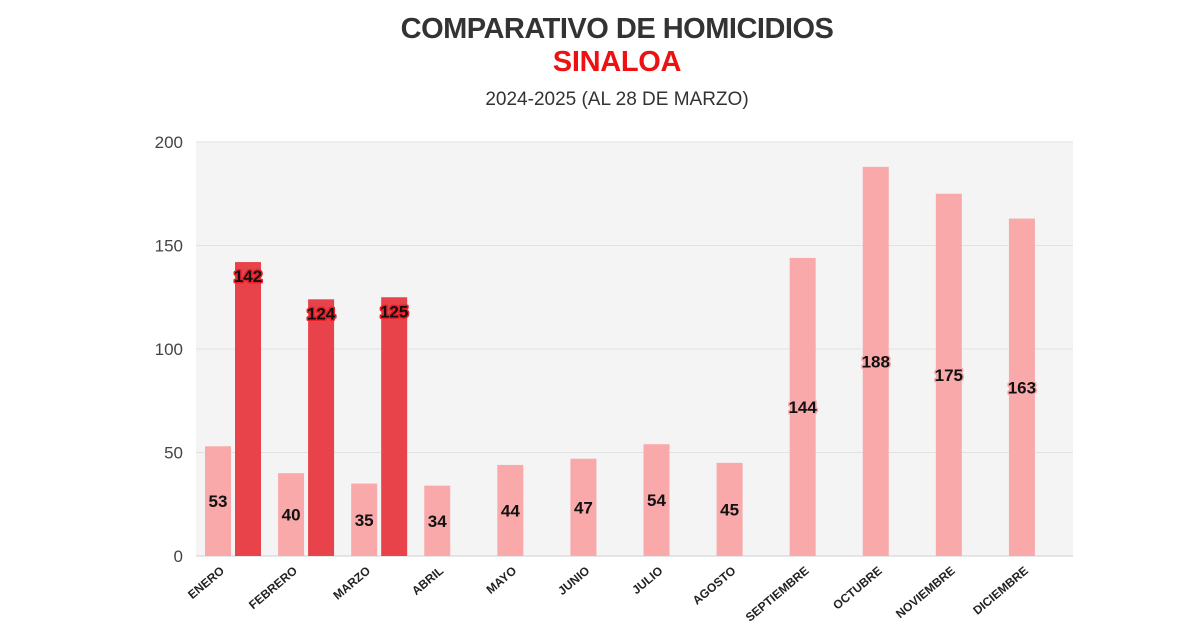 Image resolution: width=1200 pixels, height=630 pixels. I want to click on data-label-2024-agosto: 45, so click(729, 509).